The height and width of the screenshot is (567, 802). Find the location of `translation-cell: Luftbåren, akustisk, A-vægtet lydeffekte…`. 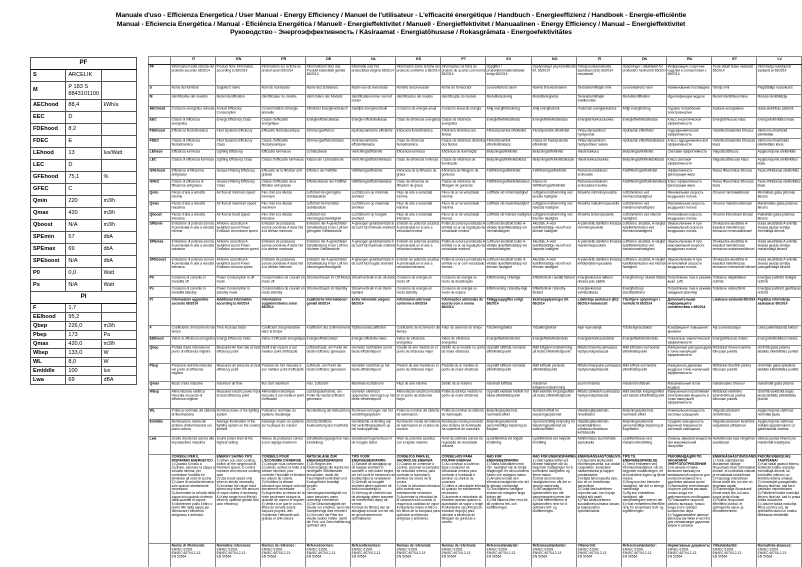

translation-cell: Luftbåren, akustisk, A-vægtet lydeffekte… is located at coordinates (643, 248).